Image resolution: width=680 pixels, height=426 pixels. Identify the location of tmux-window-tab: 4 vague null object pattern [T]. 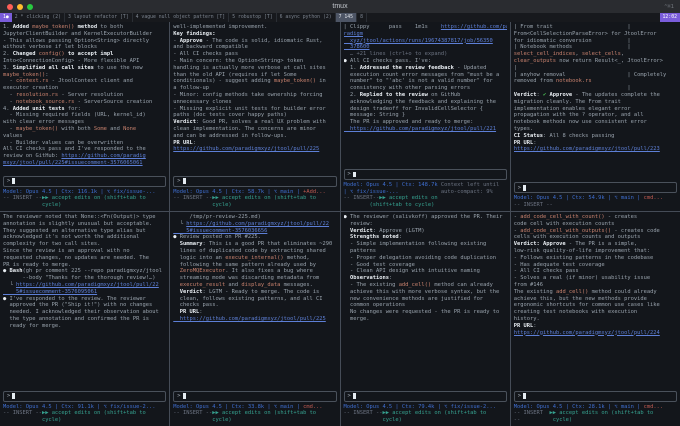
(181, 17).